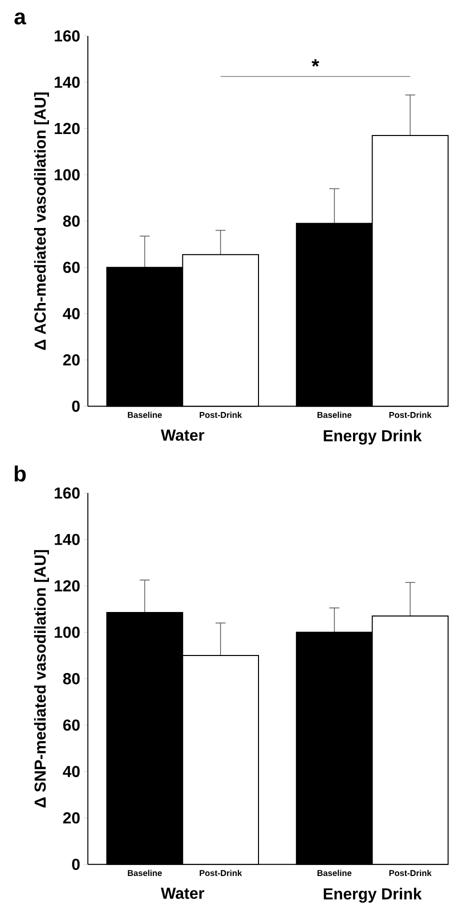 This screenshot has height=906, width=461. I want to click on y-axis-title: Δ SNP-mediated vasodilation [AU], so click(41, 679).